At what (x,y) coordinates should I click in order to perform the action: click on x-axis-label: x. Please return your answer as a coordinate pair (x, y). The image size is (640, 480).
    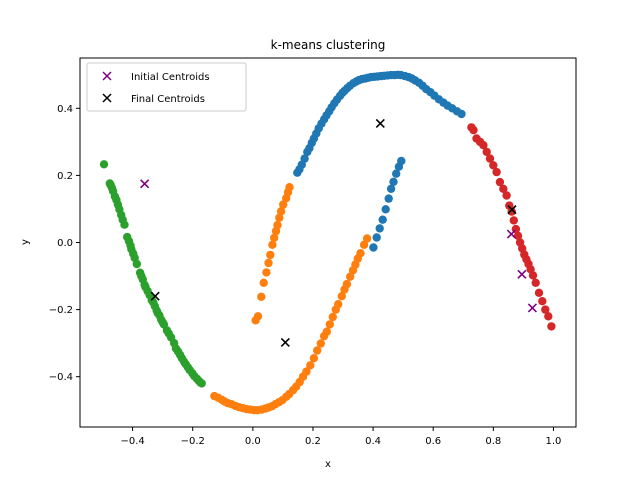
    Looking at the image, I should click on (328, 464).